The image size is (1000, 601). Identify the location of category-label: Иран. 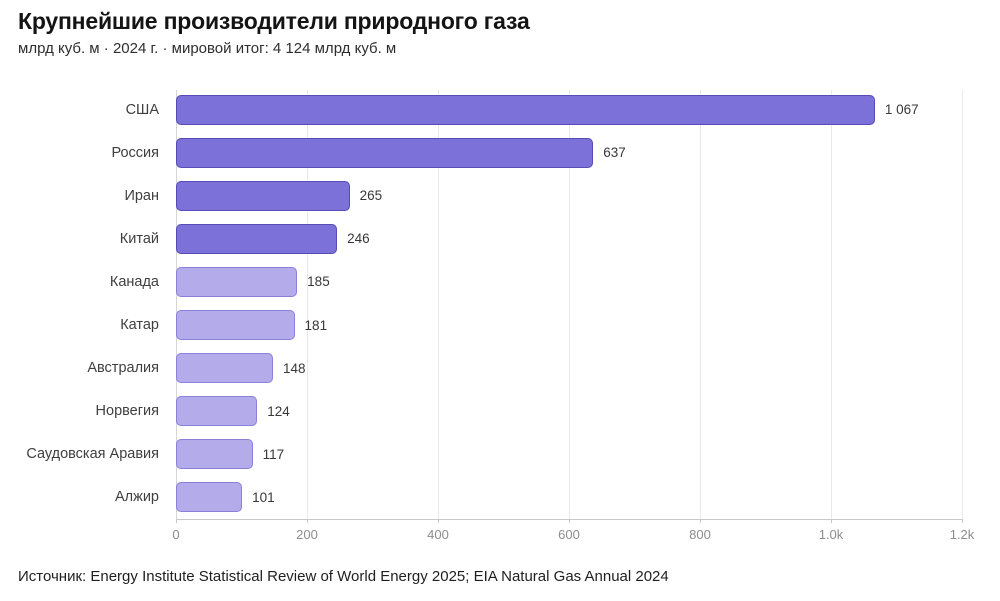
(141, 195).